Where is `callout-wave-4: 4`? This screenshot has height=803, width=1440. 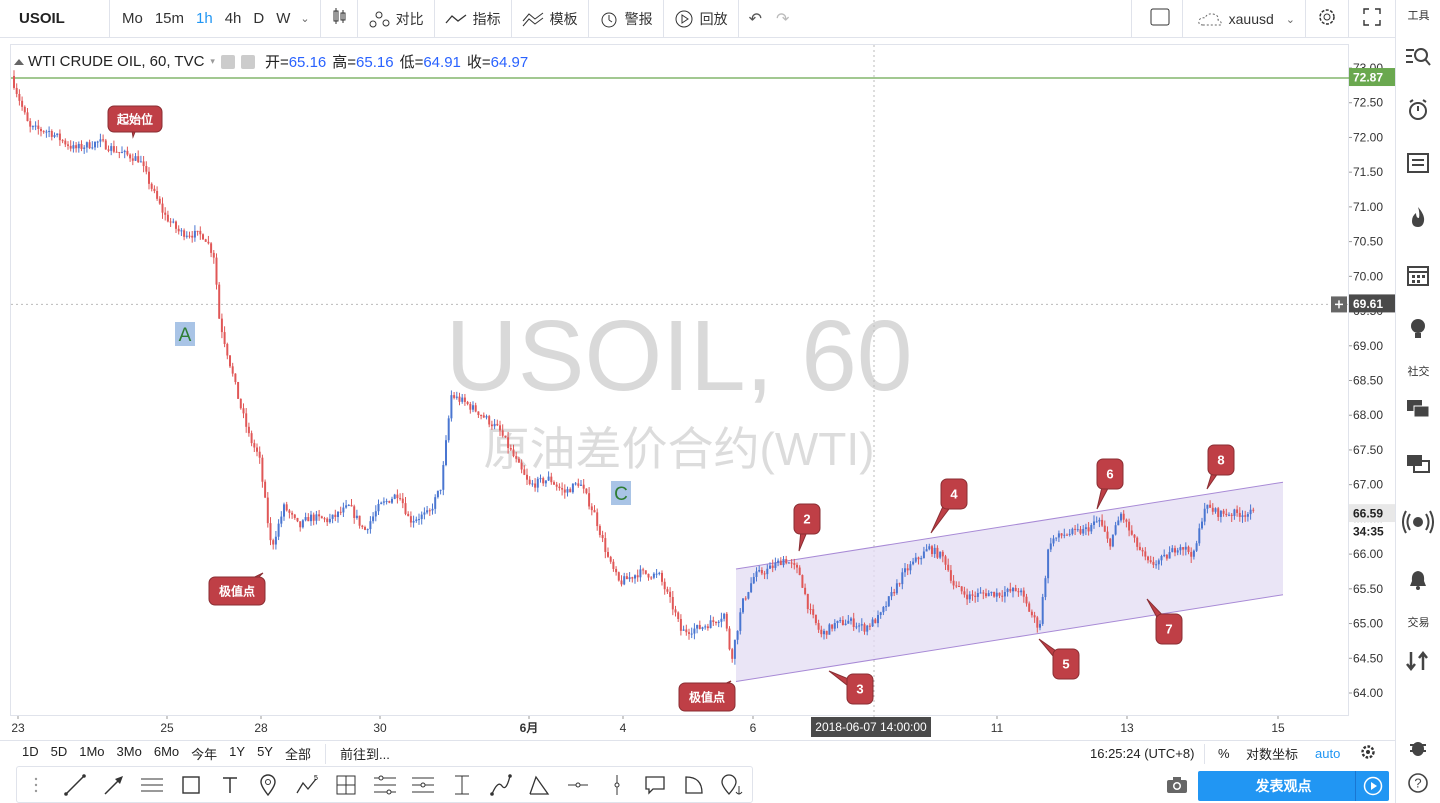 callout-wave-4: 4 is located at coordinates (949, 506).